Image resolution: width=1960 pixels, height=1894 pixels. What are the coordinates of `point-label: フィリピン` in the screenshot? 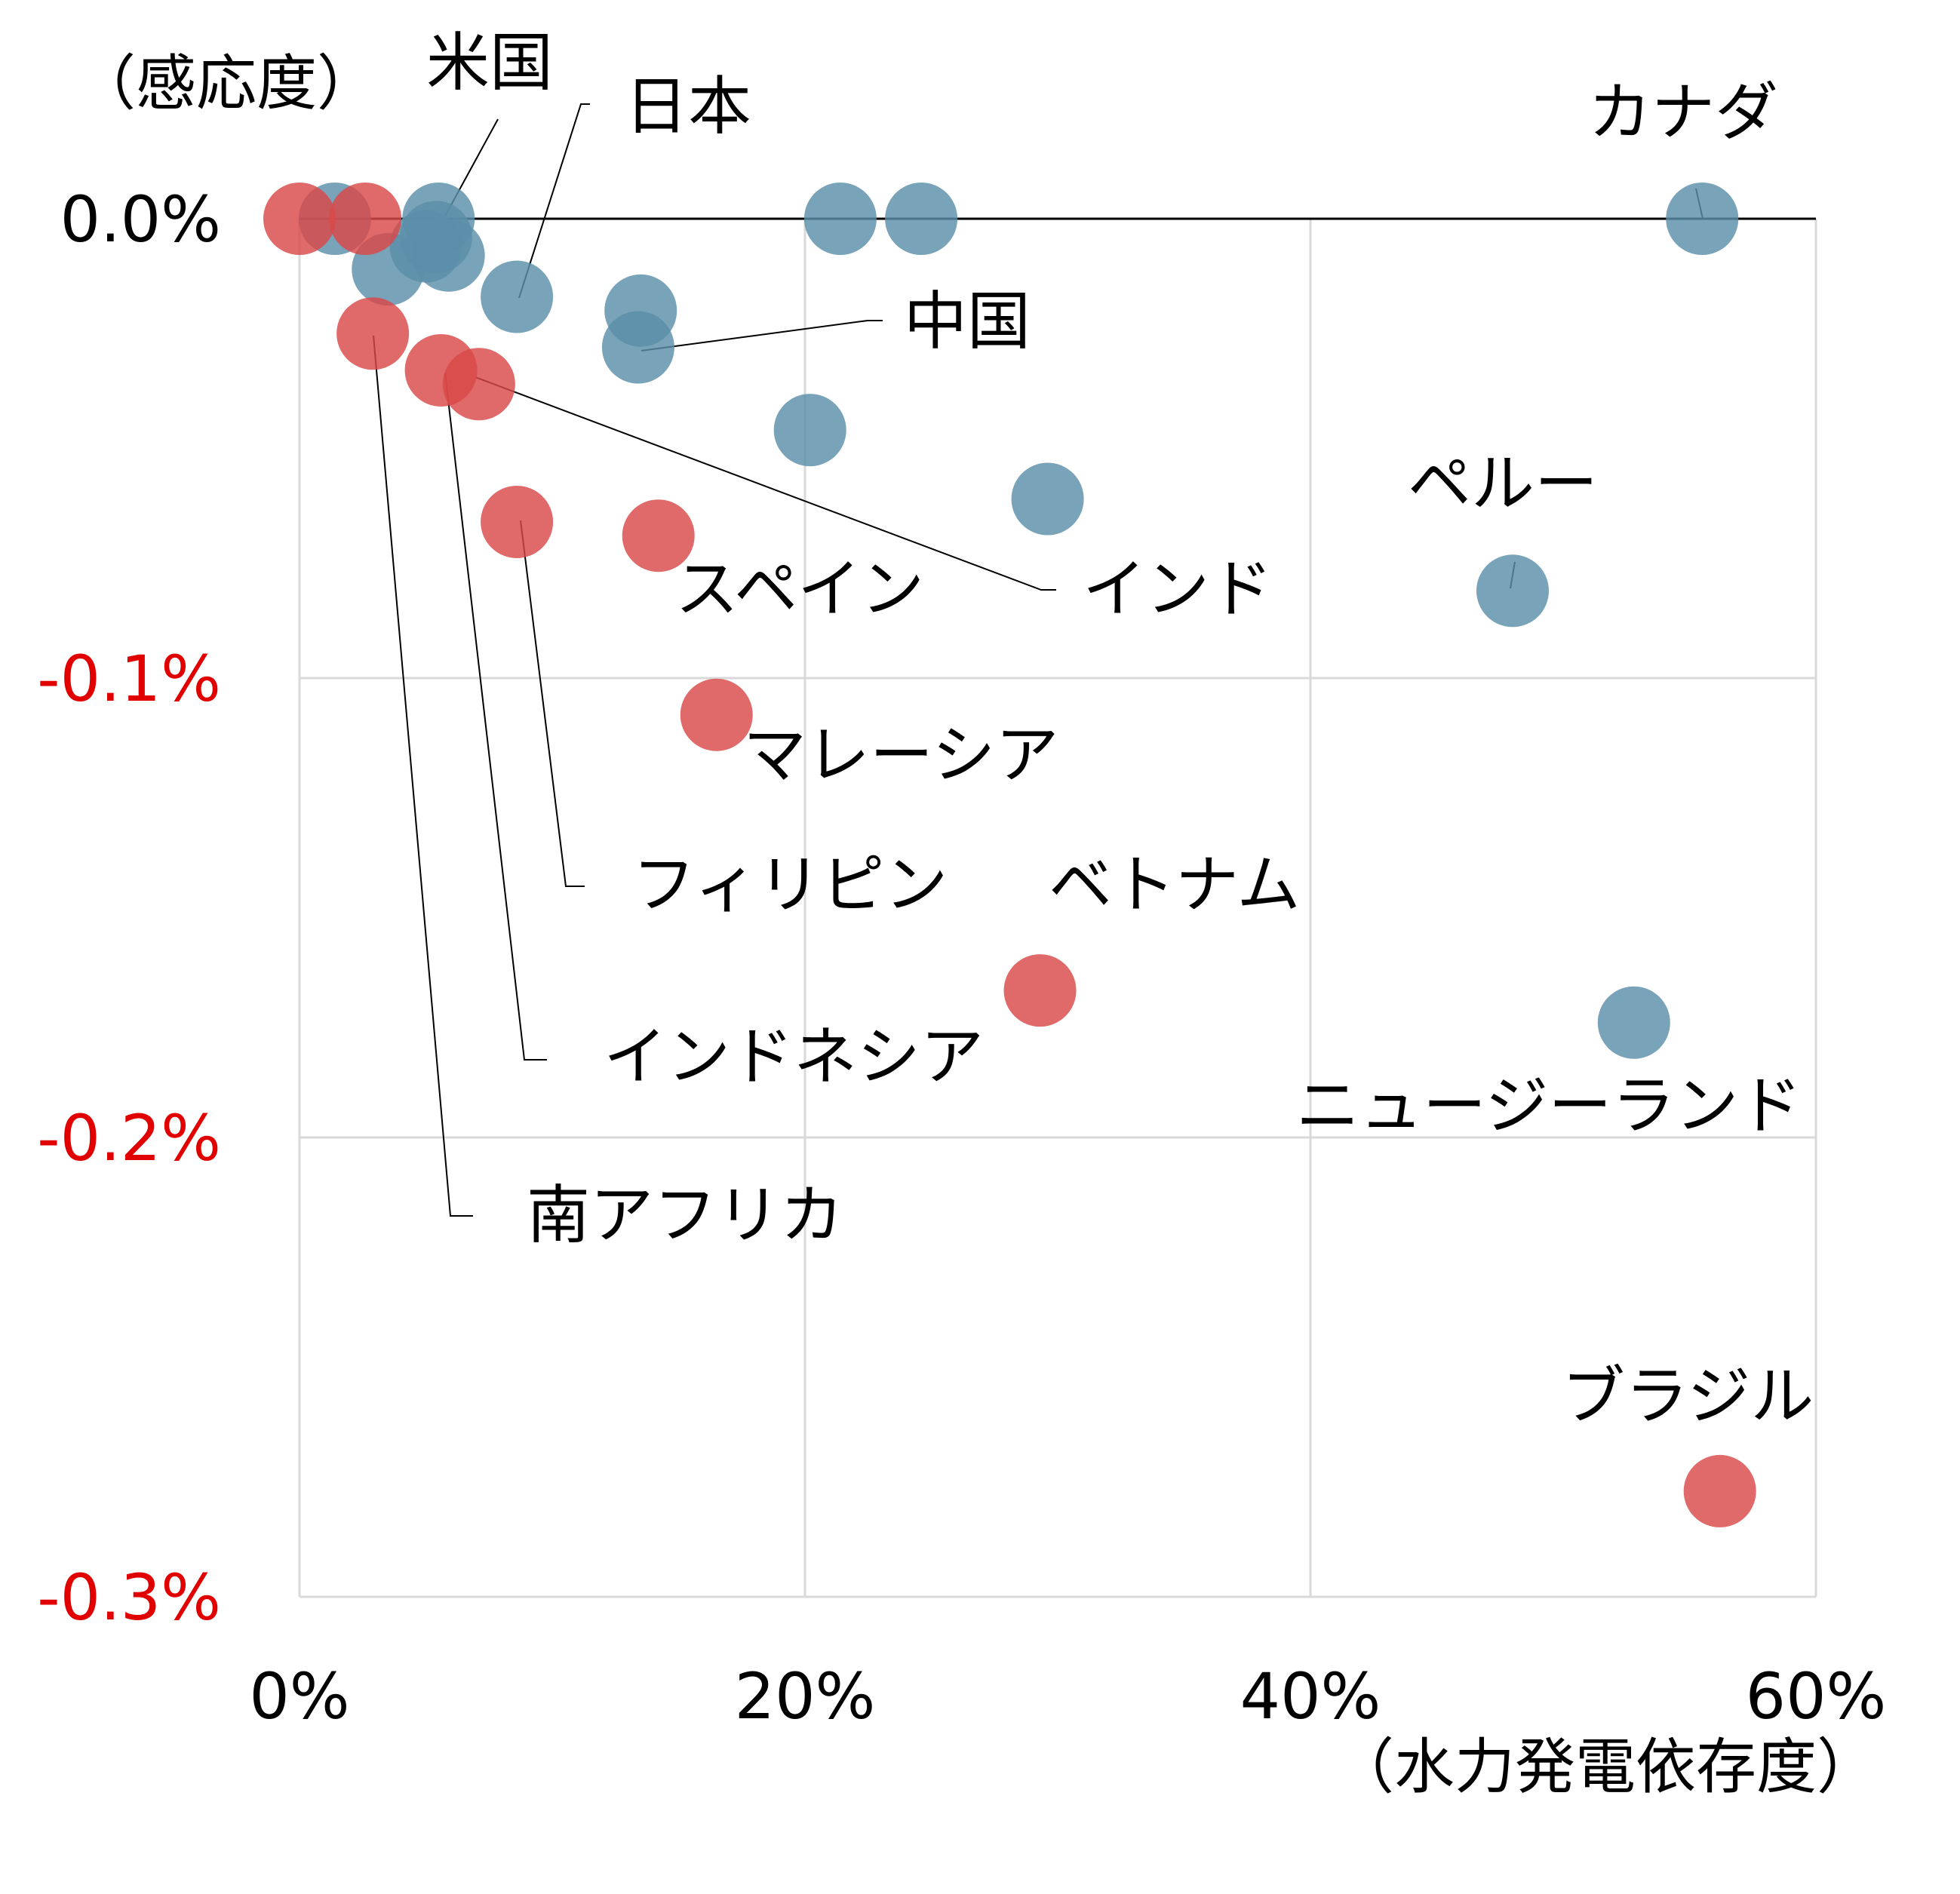 It's located at (790, 885).